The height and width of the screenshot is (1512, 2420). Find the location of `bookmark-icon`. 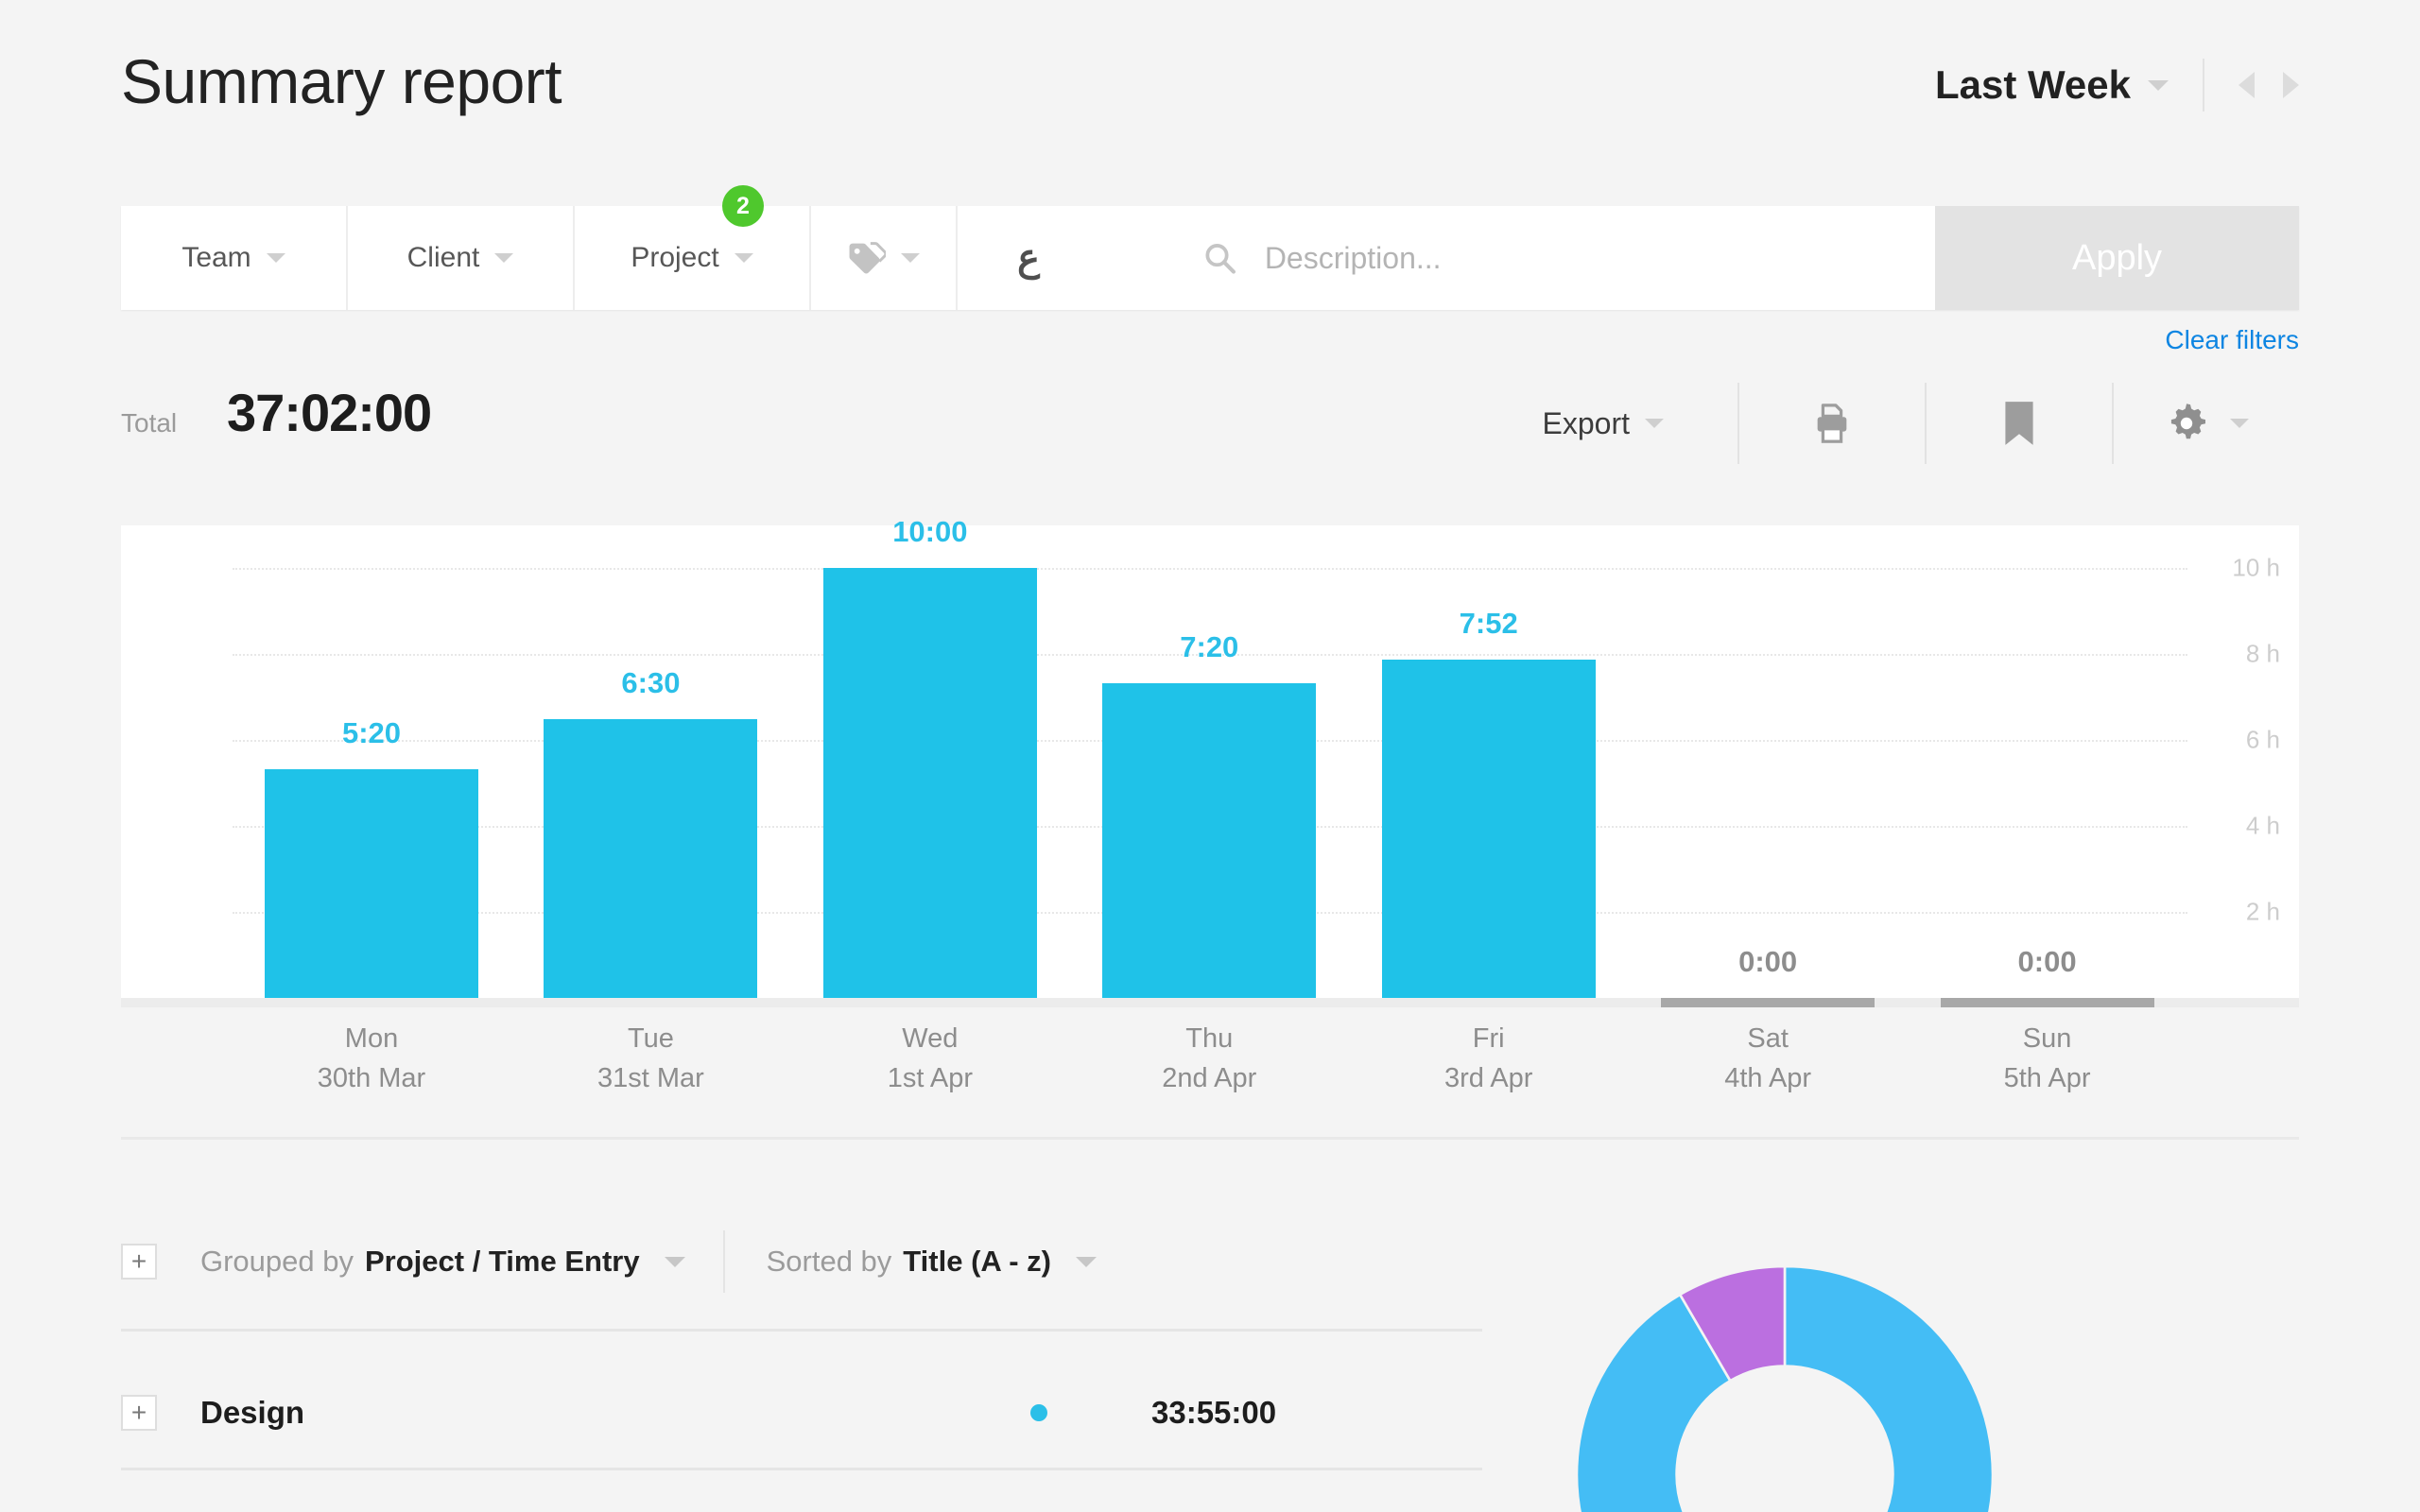

bookmark-icon is located at coordinates (2019, 423).